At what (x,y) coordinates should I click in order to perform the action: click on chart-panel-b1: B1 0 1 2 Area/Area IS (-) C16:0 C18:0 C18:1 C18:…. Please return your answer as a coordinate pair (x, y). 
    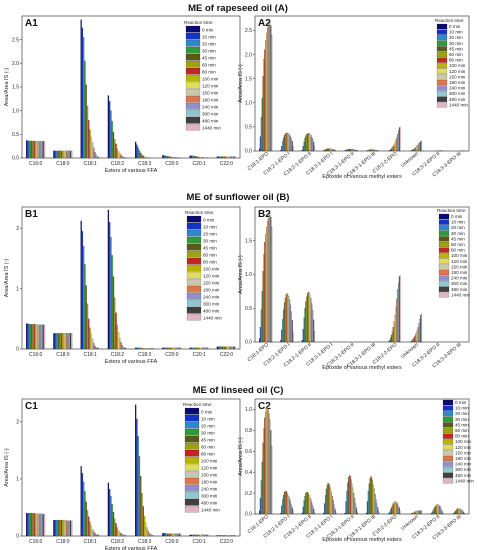
    Looking at the image, I should click on (122, 285).